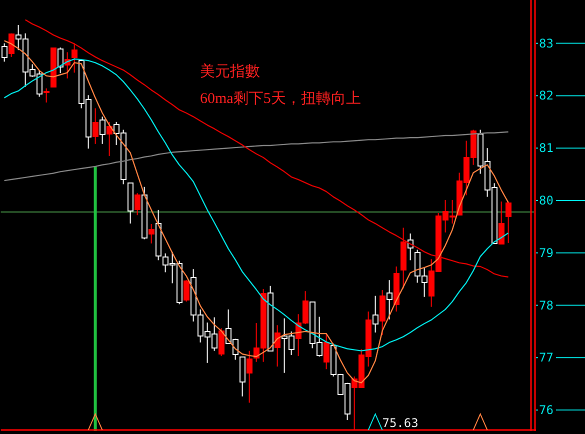 The image size is (585, 434). Describe the element at coordinates (546, 410) in the screenshot. I see `y-tick-label: 76` at that location.